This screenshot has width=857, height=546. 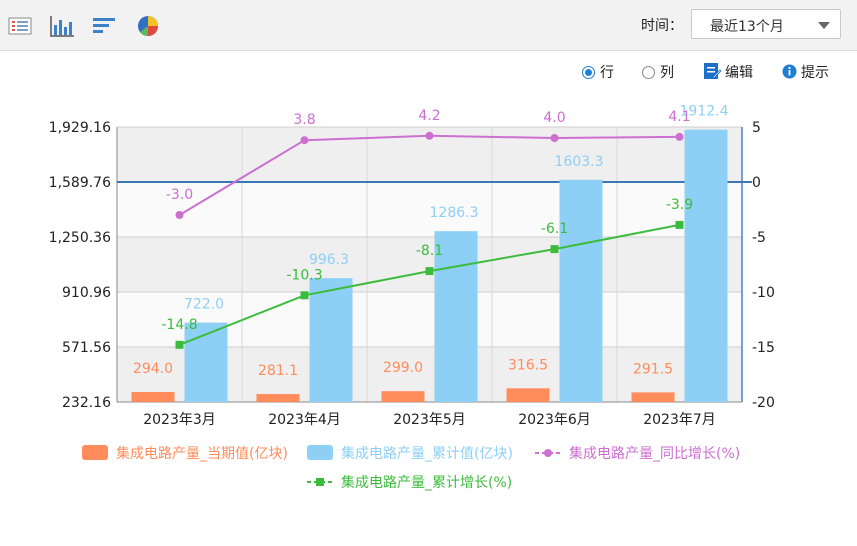 What do you see at coordinates (554, 420) in the screenshot?
I see `x-tick-label: 2023年6月` at bounding box center [554, 420].